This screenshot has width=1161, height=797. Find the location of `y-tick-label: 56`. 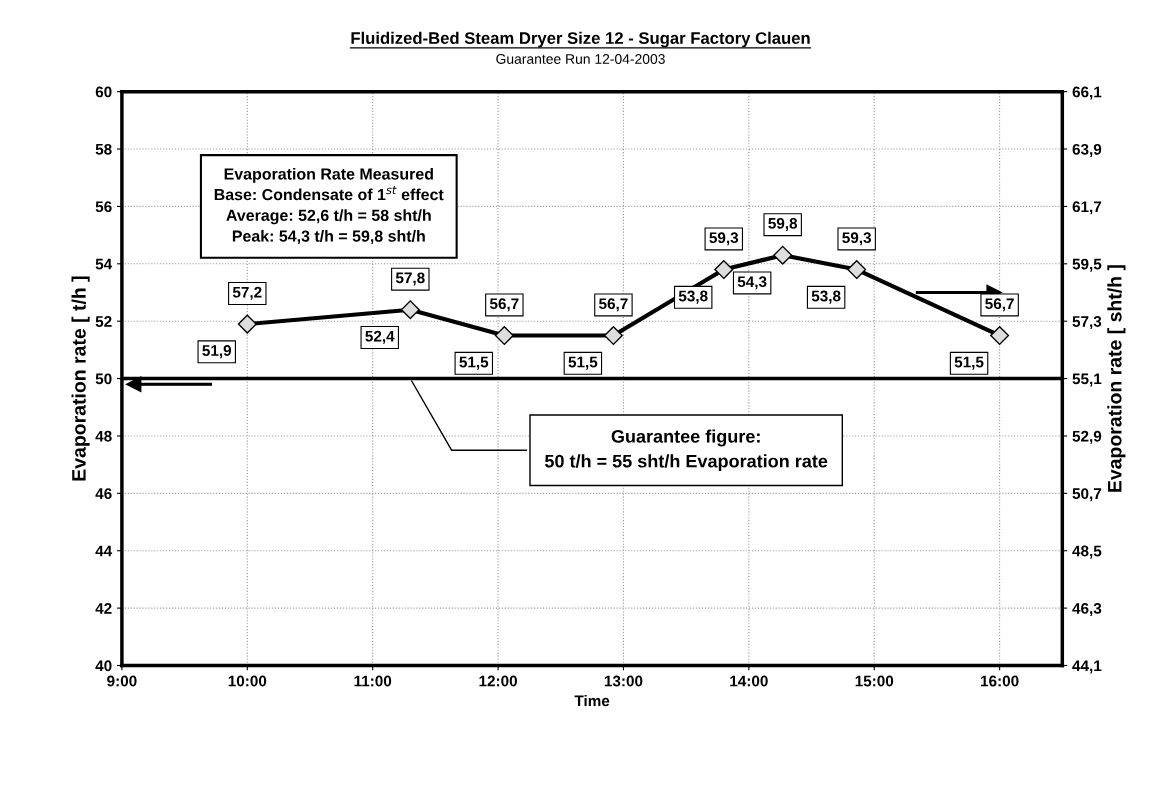

y-tick-label: 56 is located at coordinates (103, 207).